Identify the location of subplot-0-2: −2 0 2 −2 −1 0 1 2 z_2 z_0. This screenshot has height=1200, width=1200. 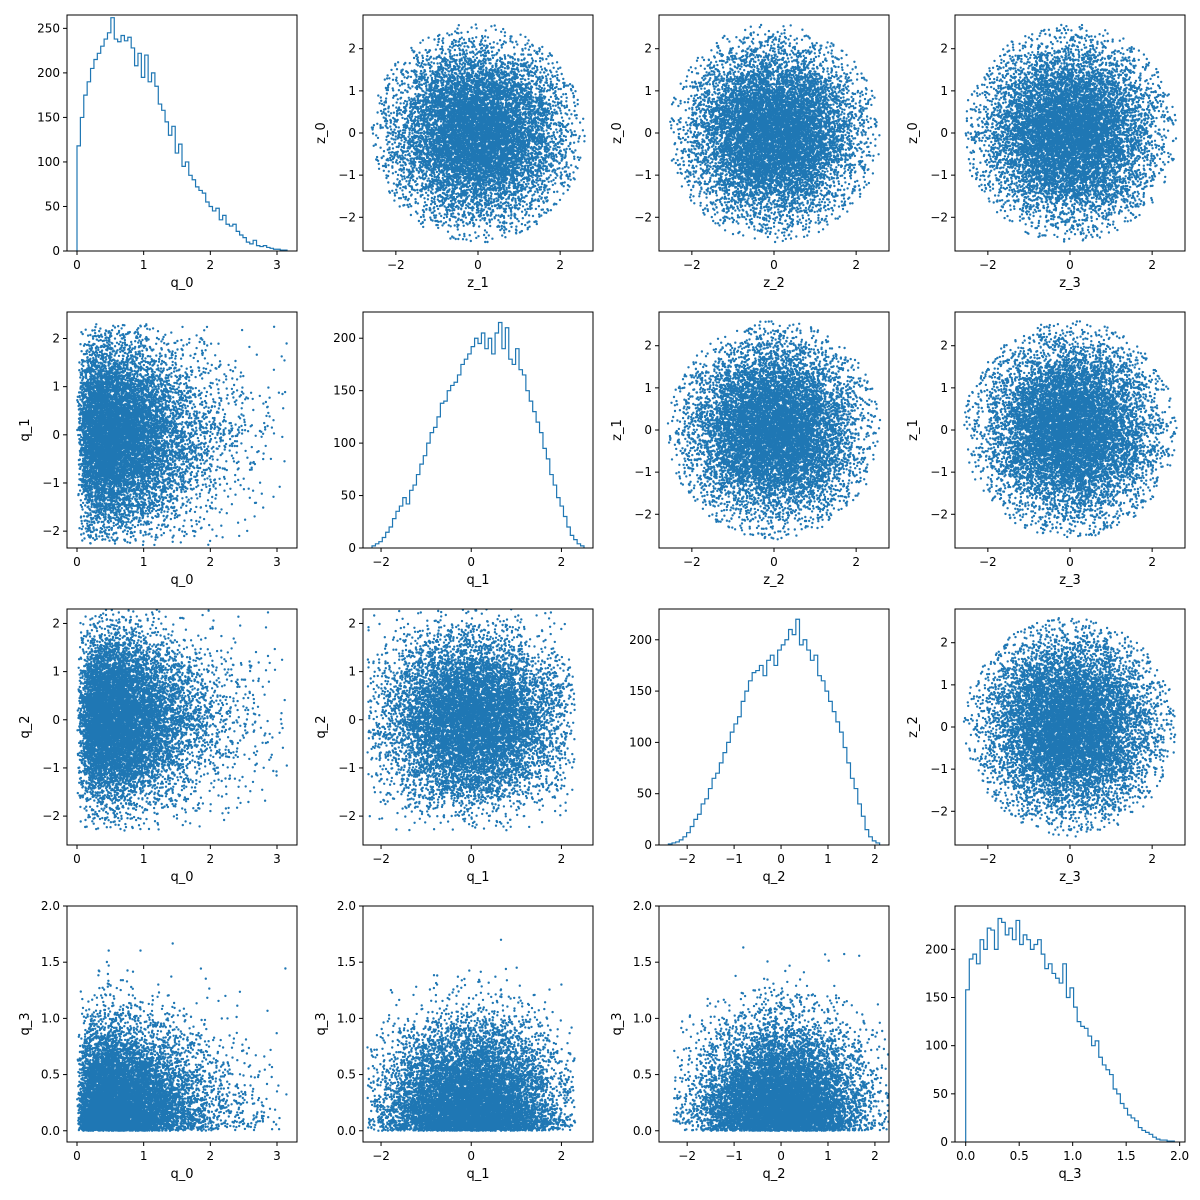
(750, 152).